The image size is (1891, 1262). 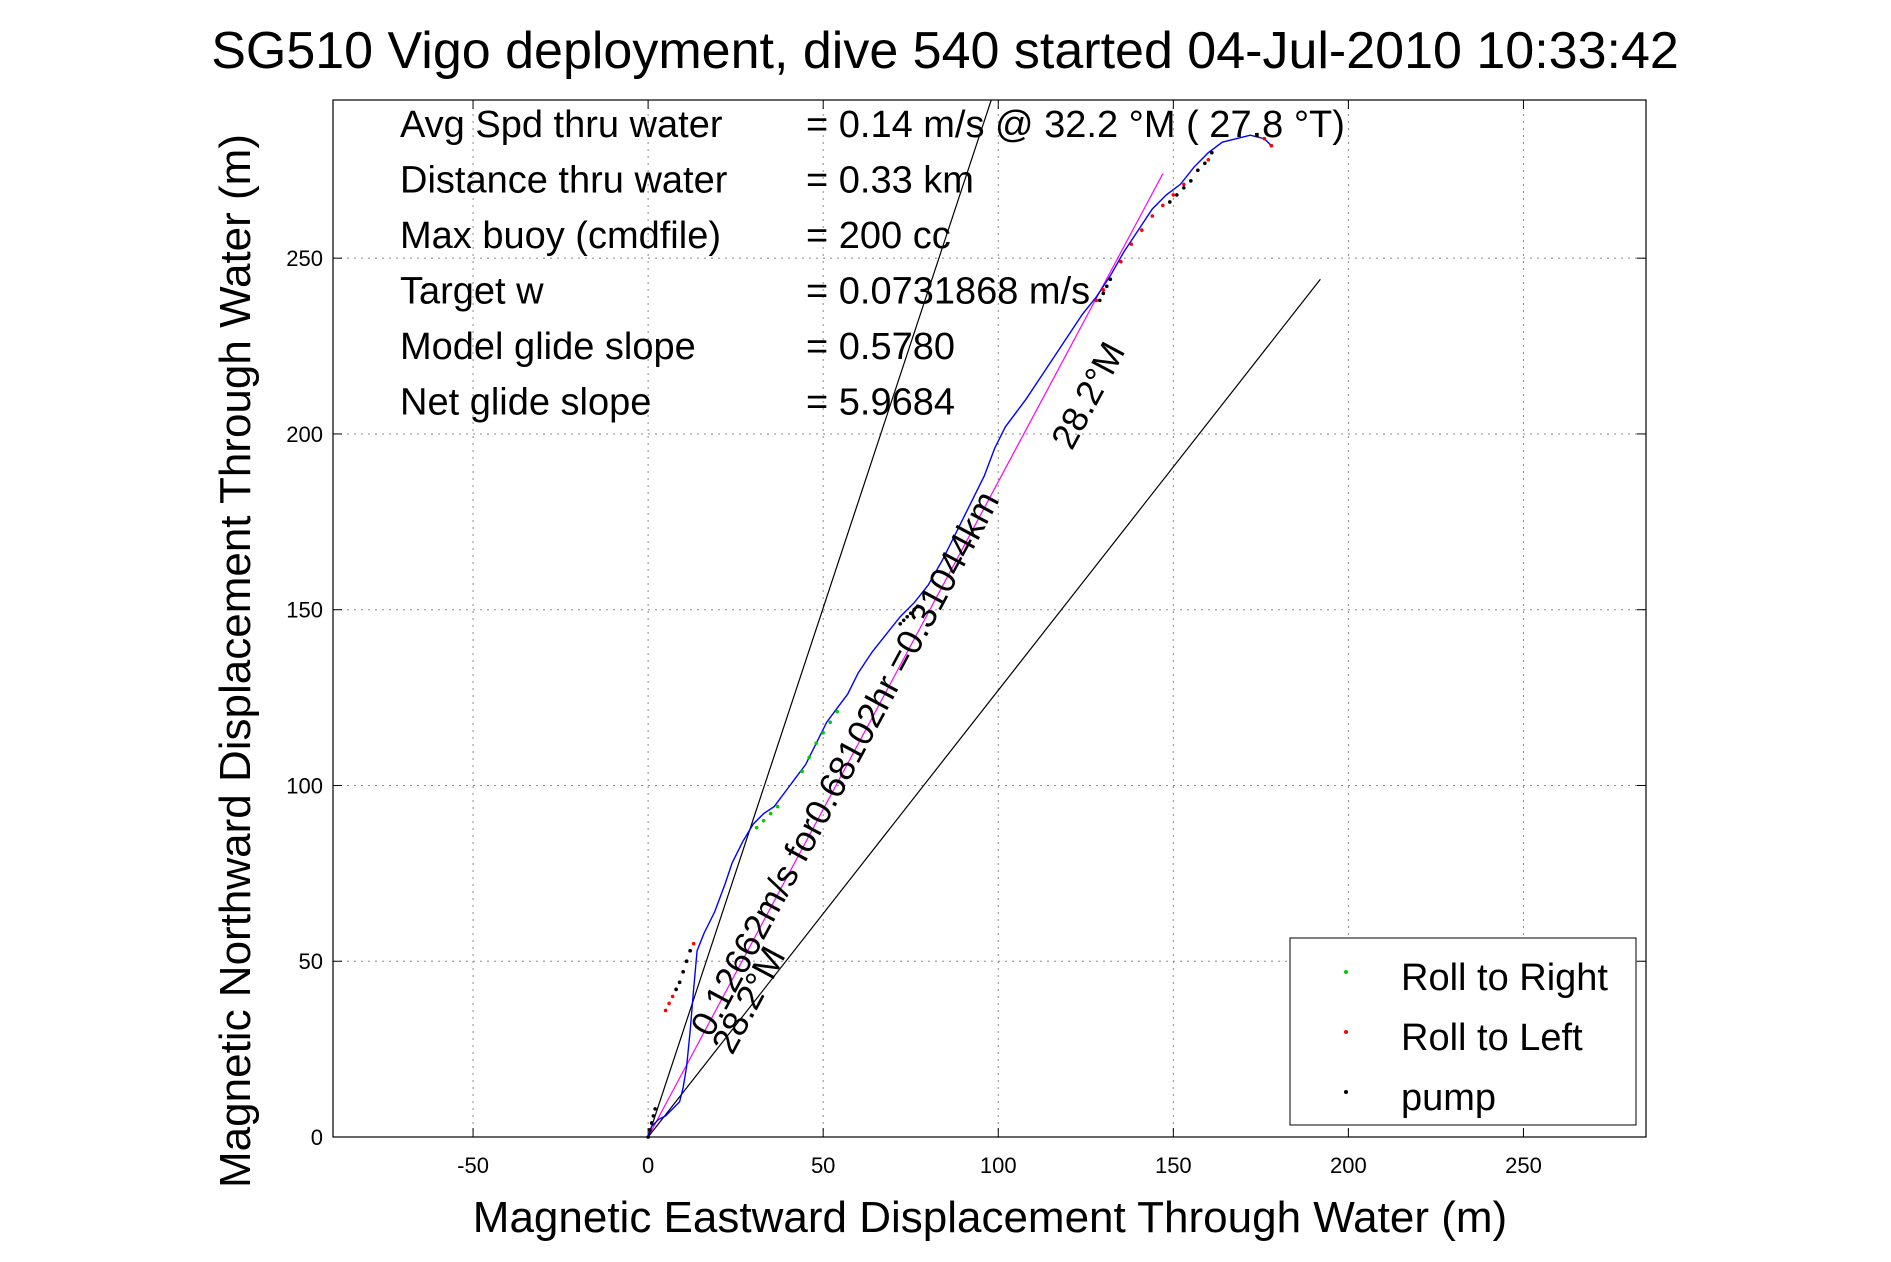 I want to click on stat-value: = 0.5780, so click(x=880, y=347).